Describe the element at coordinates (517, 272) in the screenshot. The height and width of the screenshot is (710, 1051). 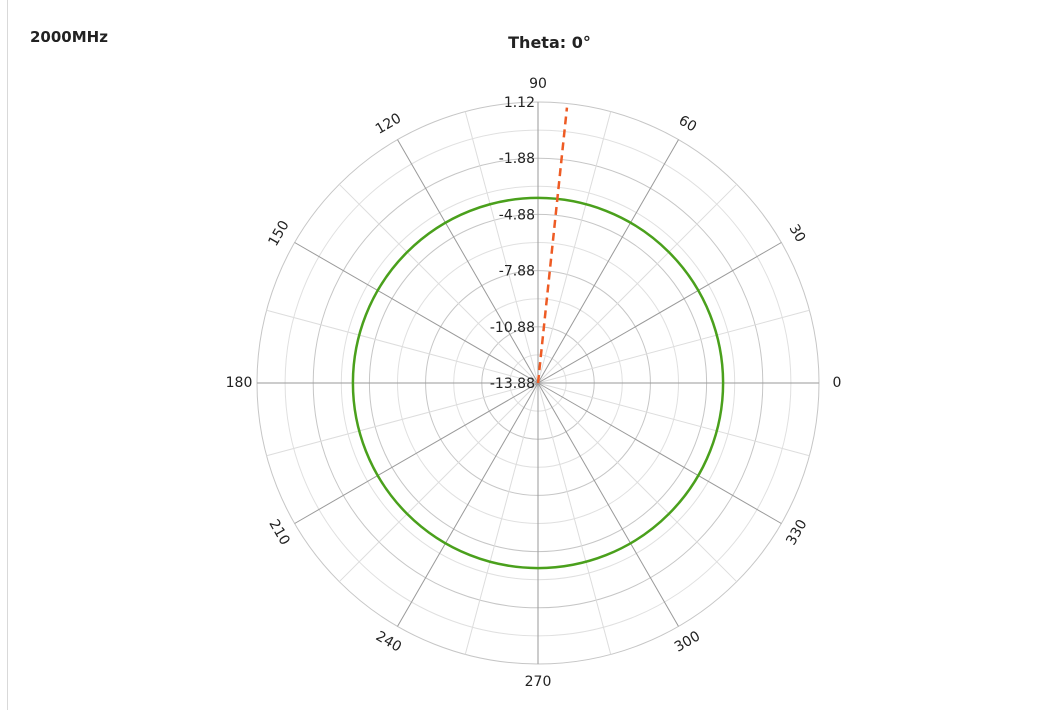
I see `radial-tick-label: -7.88` at that location.